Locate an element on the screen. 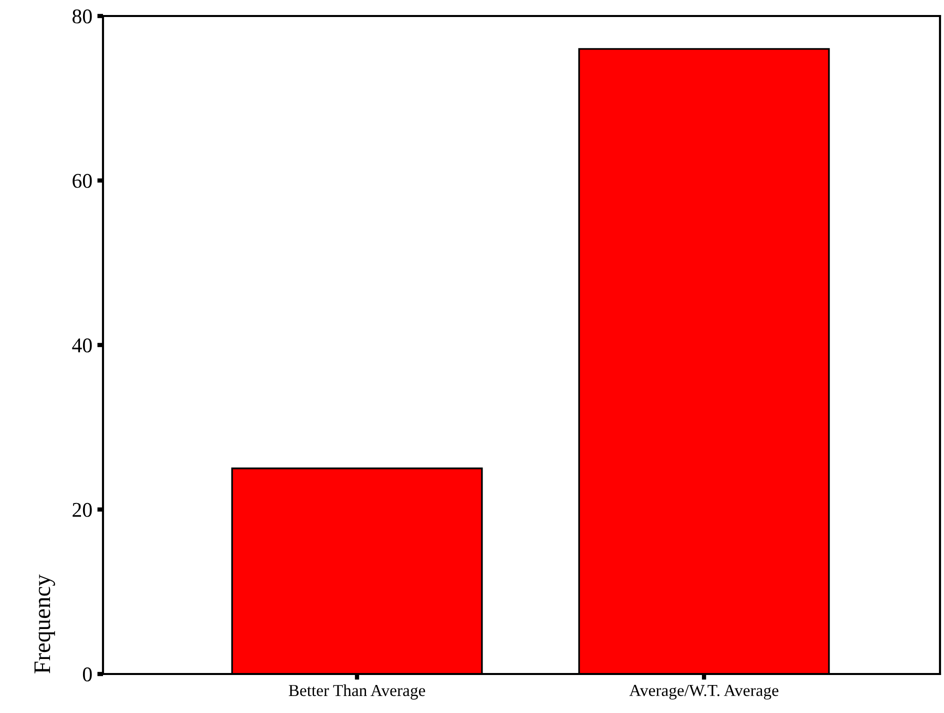 This screenshot has height=713, width=944. y-tick-label: 80 is located at coordinates (82, 16).